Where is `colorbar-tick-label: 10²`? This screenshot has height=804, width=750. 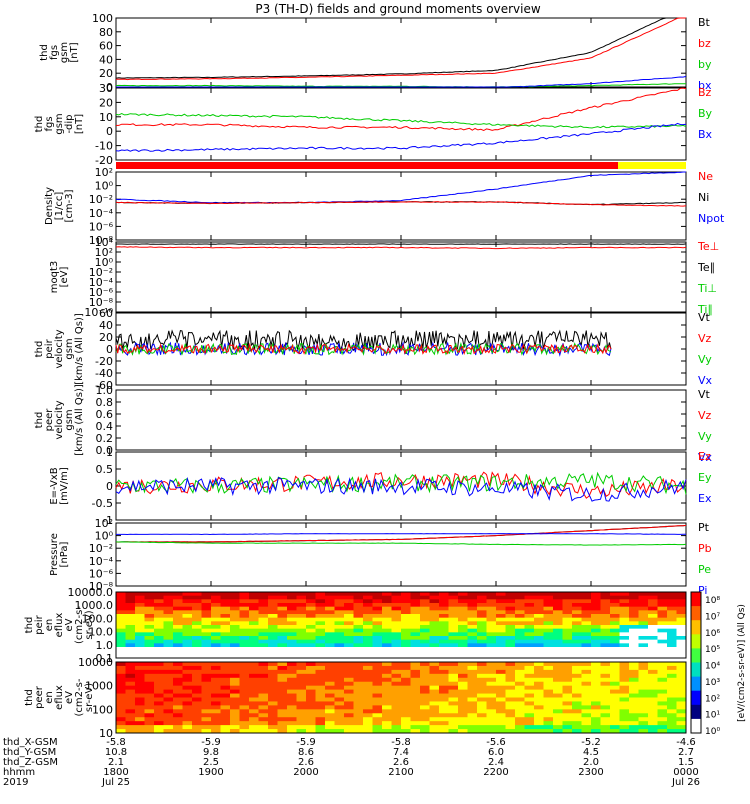 colorbar-tick-label: 10² is located at coordinates (712, 699).